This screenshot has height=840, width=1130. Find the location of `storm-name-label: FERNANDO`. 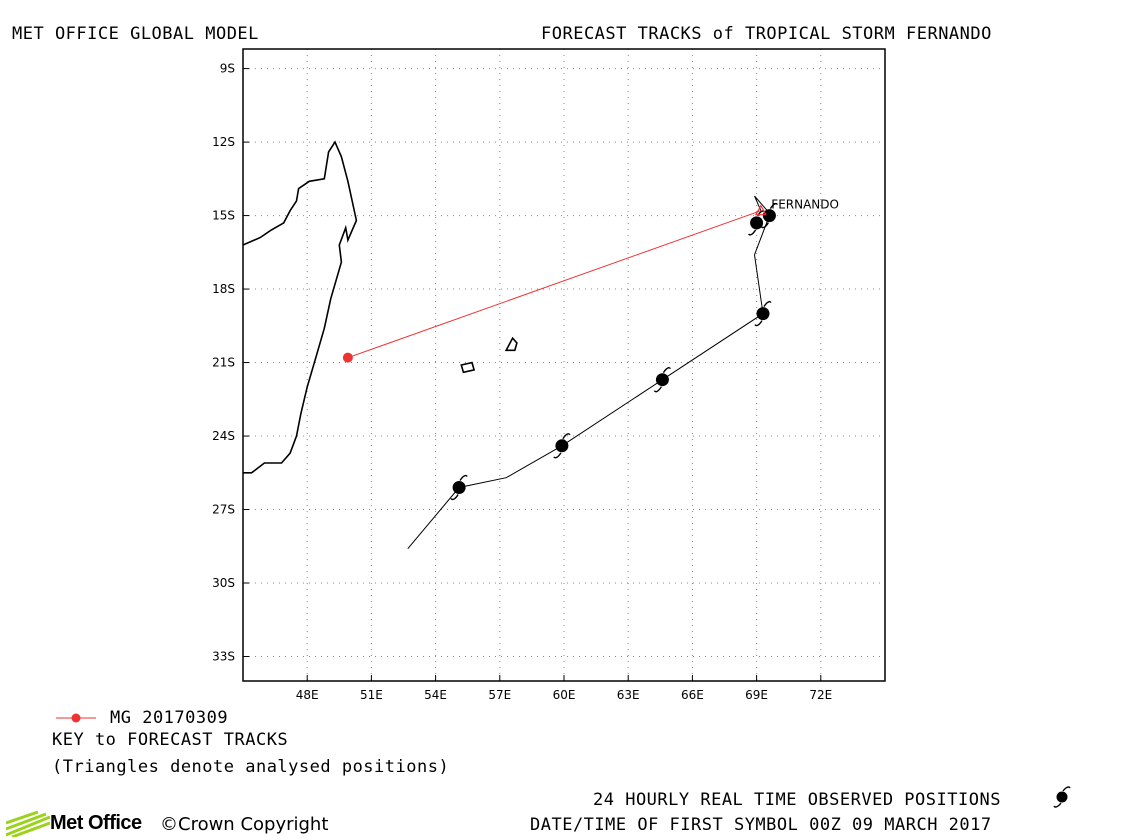

storm-name-label: FERNANDO is located at coordinates (805, 205).